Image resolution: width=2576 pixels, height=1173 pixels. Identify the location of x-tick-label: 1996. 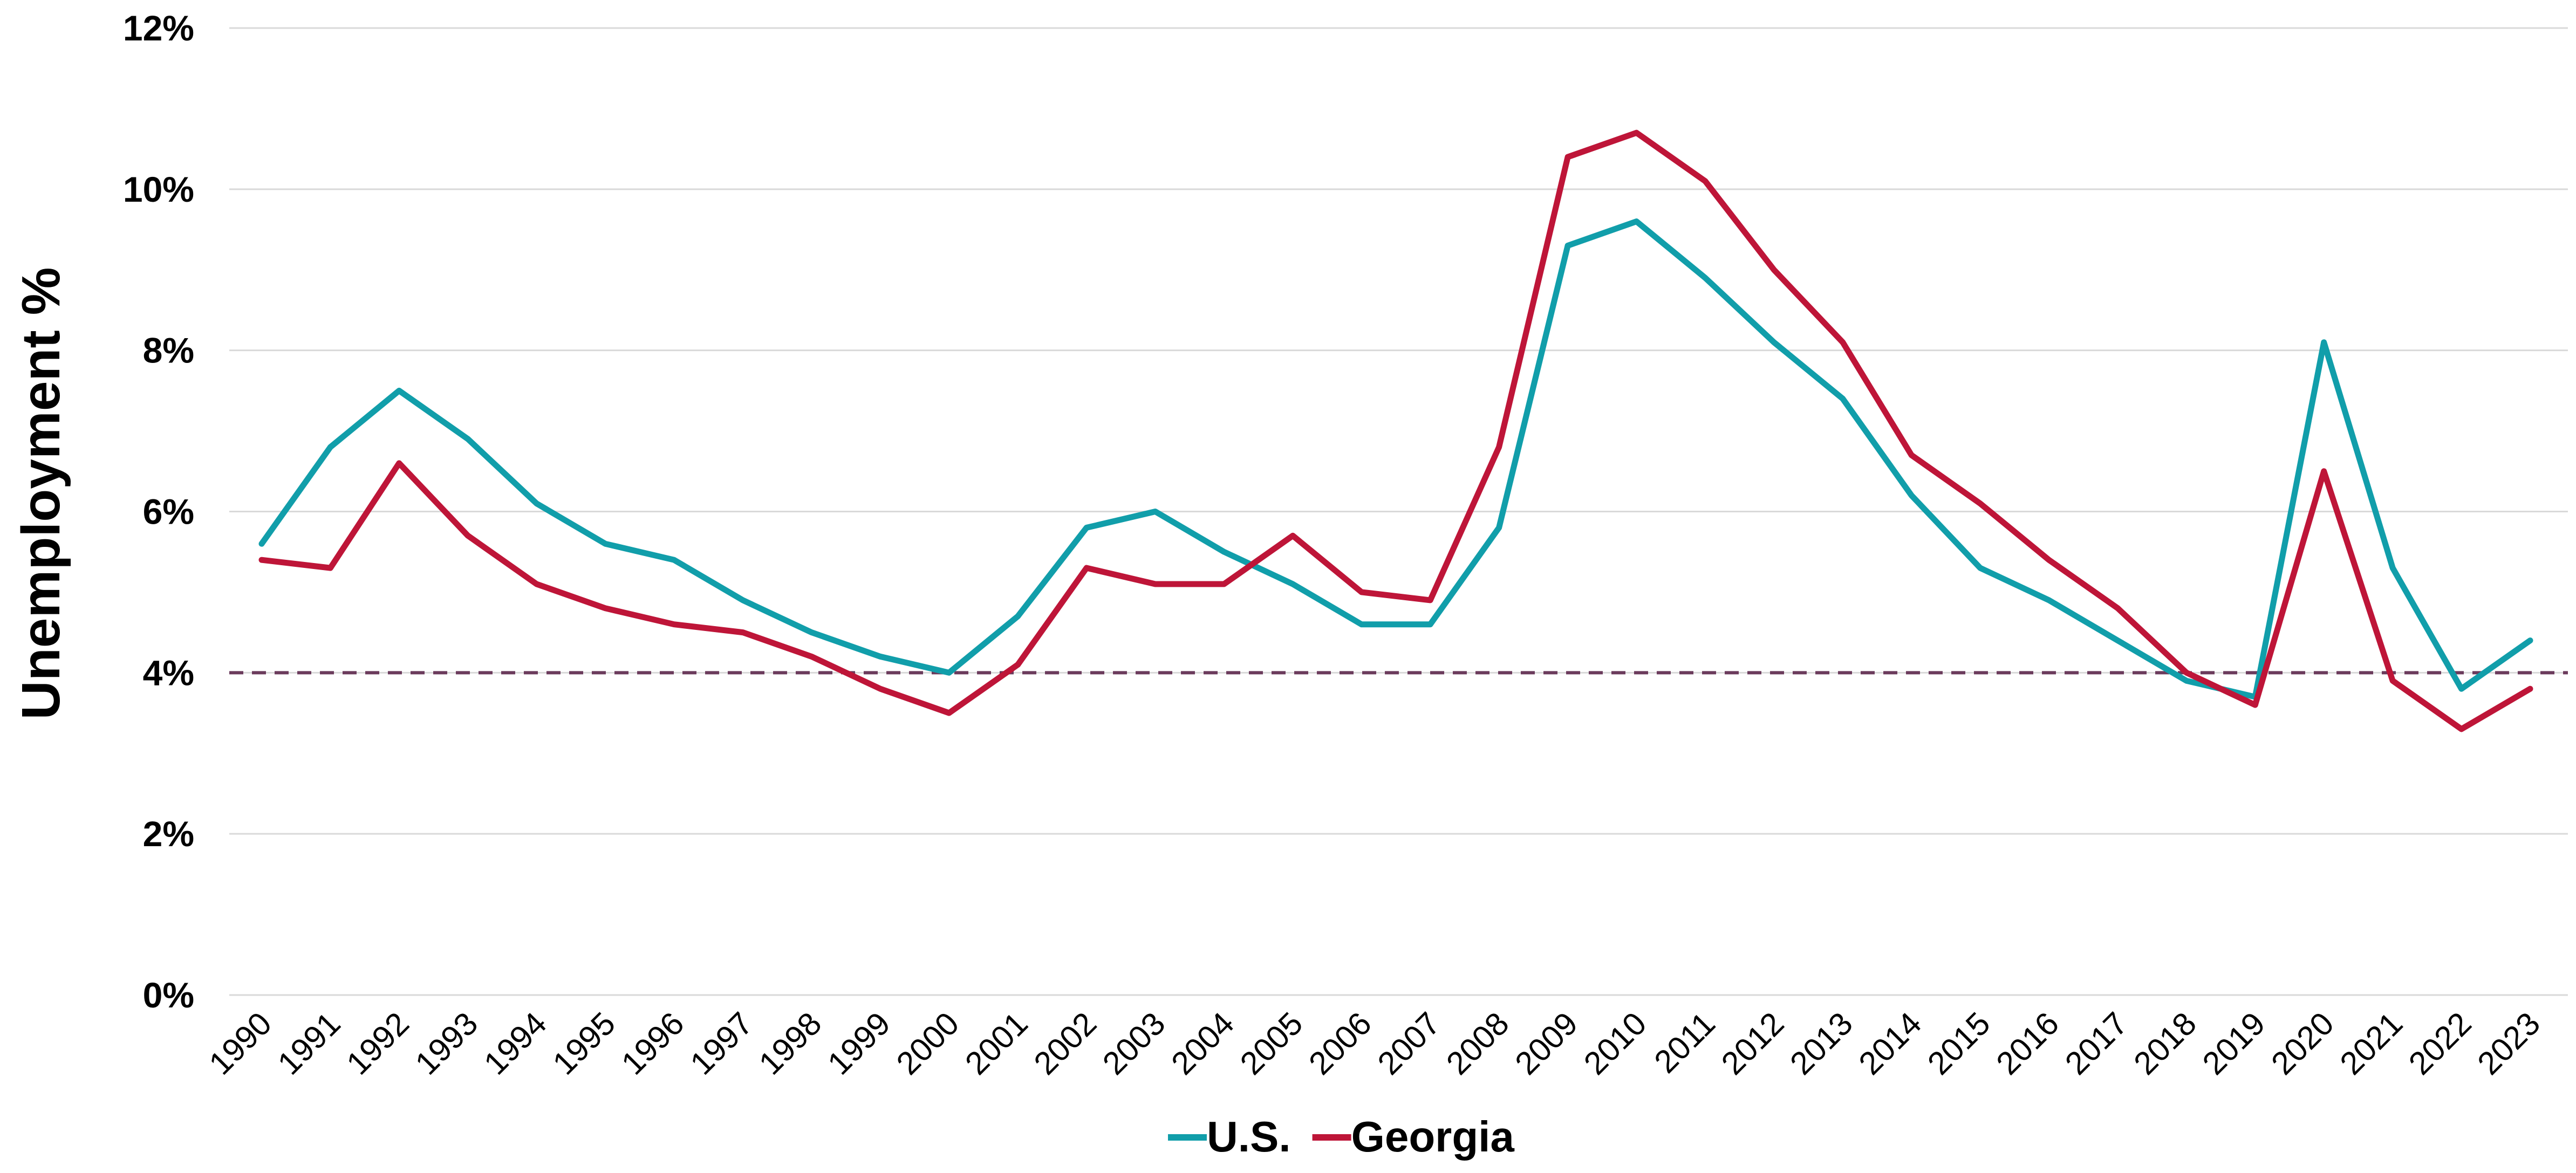
(652, 1043).